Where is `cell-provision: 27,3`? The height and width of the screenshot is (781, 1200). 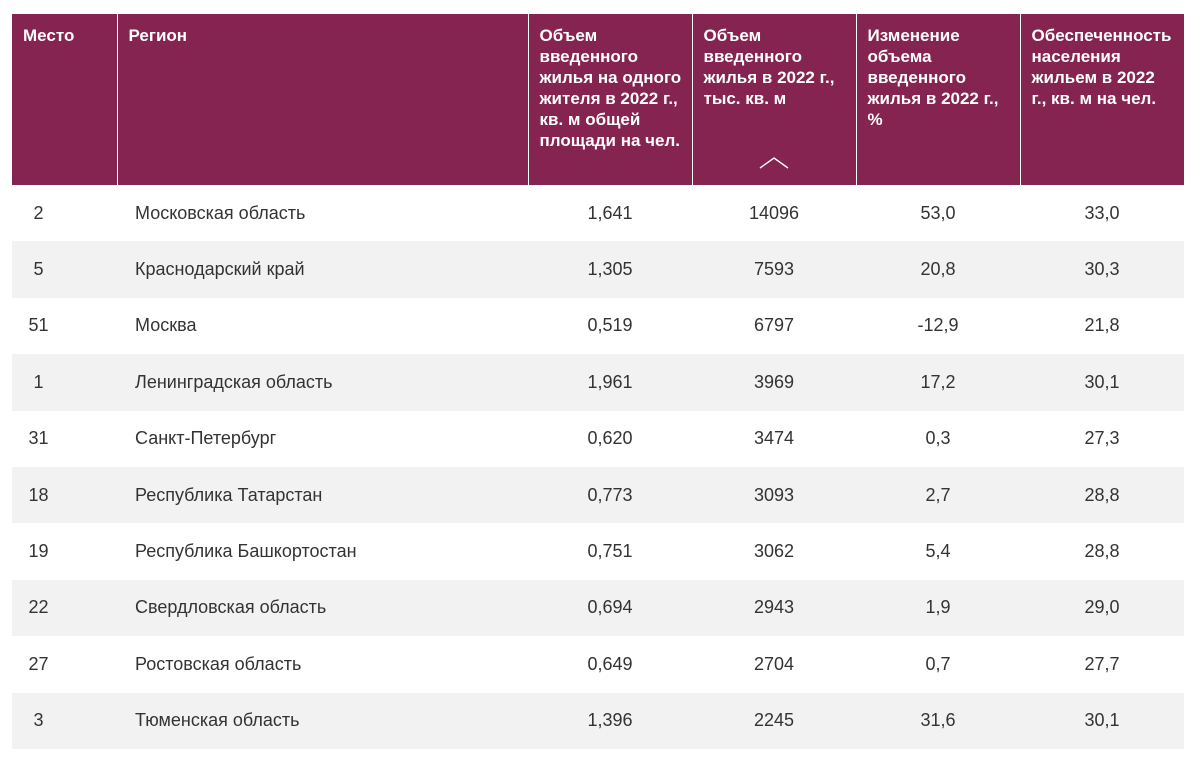
cell-provision: 27,3 is located at coordinates (1102, 438).